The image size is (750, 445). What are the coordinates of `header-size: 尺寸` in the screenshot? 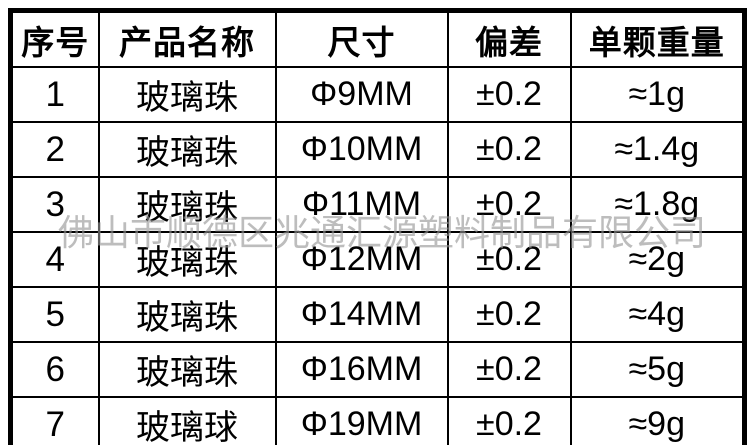 It's located at (361, 38).